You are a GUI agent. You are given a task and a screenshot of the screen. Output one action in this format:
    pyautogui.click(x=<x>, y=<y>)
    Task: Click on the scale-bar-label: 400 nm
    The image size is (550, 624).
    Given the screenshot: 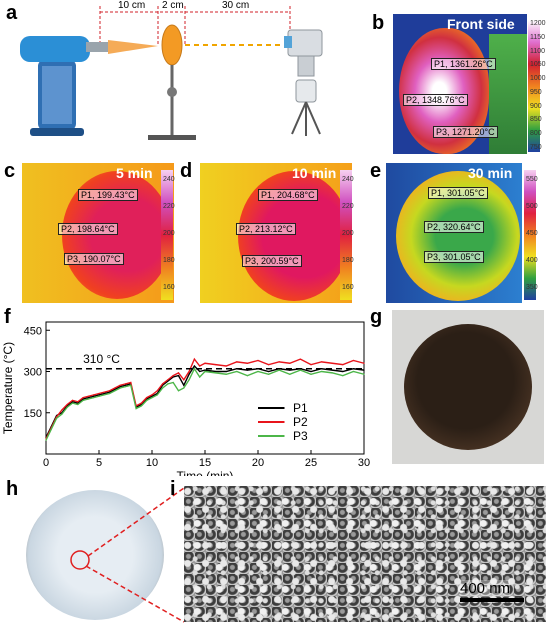 What is the action you would take?
    pyautogui.click(x=485, y=588)
    